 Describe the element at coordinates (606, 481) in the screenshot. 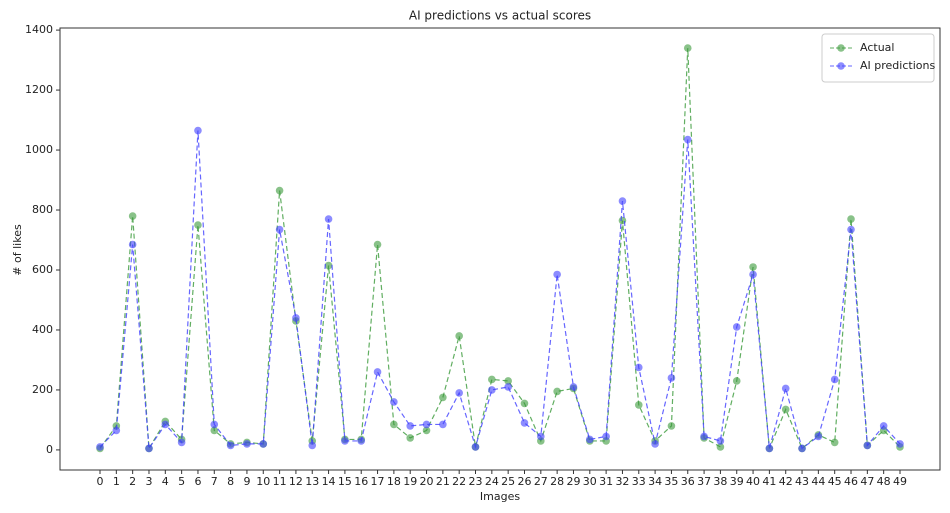

I see `x-tick-label: 31` at that location.